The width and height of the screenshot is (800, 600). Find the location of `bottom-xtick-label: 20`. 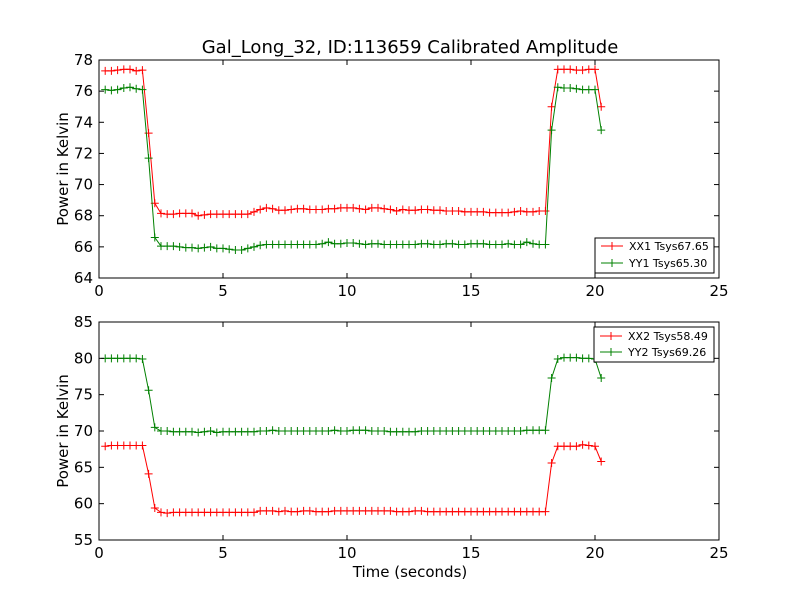

bottom-xtick-label: 20 is located at coordinates (594, 553).